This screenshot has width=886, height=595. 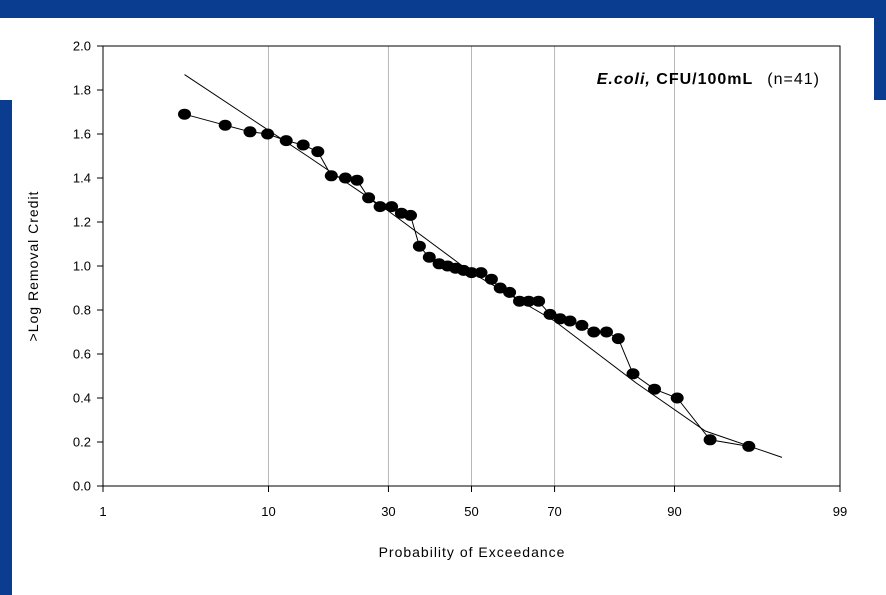 I want to click on left-edge-band, so click(x=6, y=347).